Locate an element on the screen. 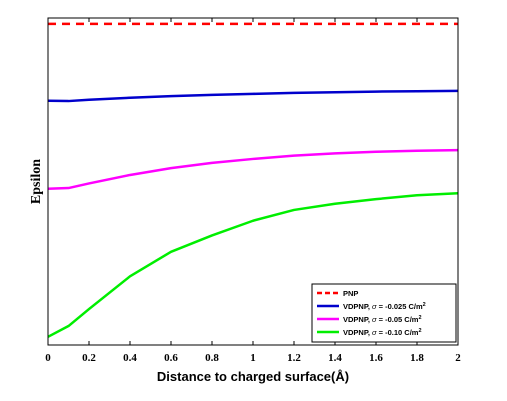 The width and height of the screenshot is (507, 401). legend-entry-2: VDPNP, σ = -0.05 C/m2 is located at coordinates (382, 319).